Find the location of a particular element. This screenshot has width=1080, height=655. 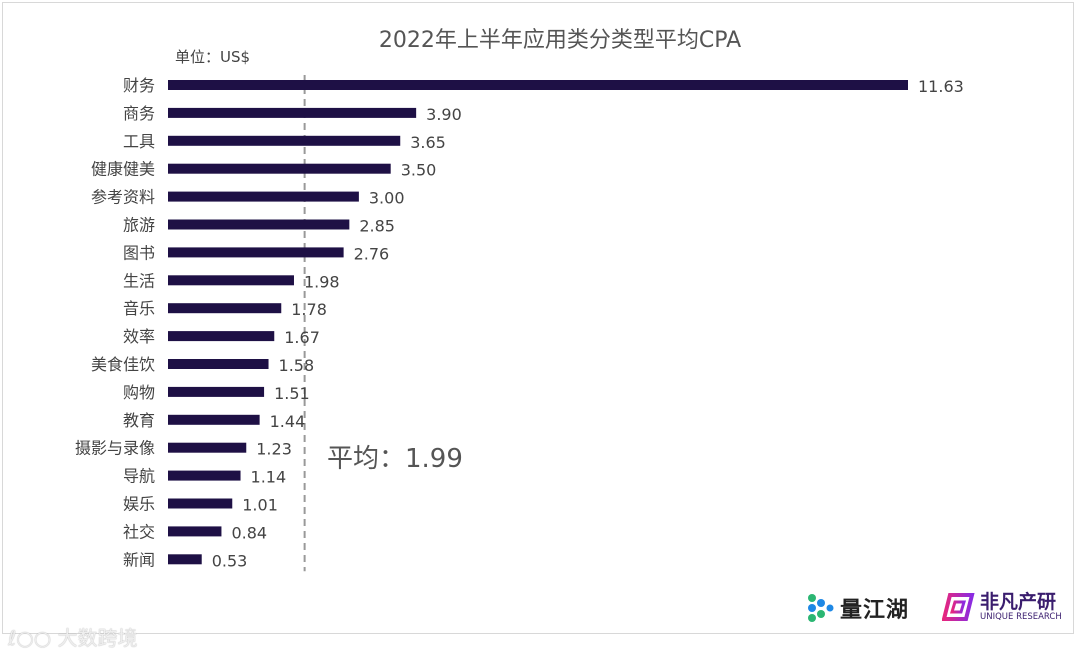

category-label: 生活 is located at coordinates (139, 280).